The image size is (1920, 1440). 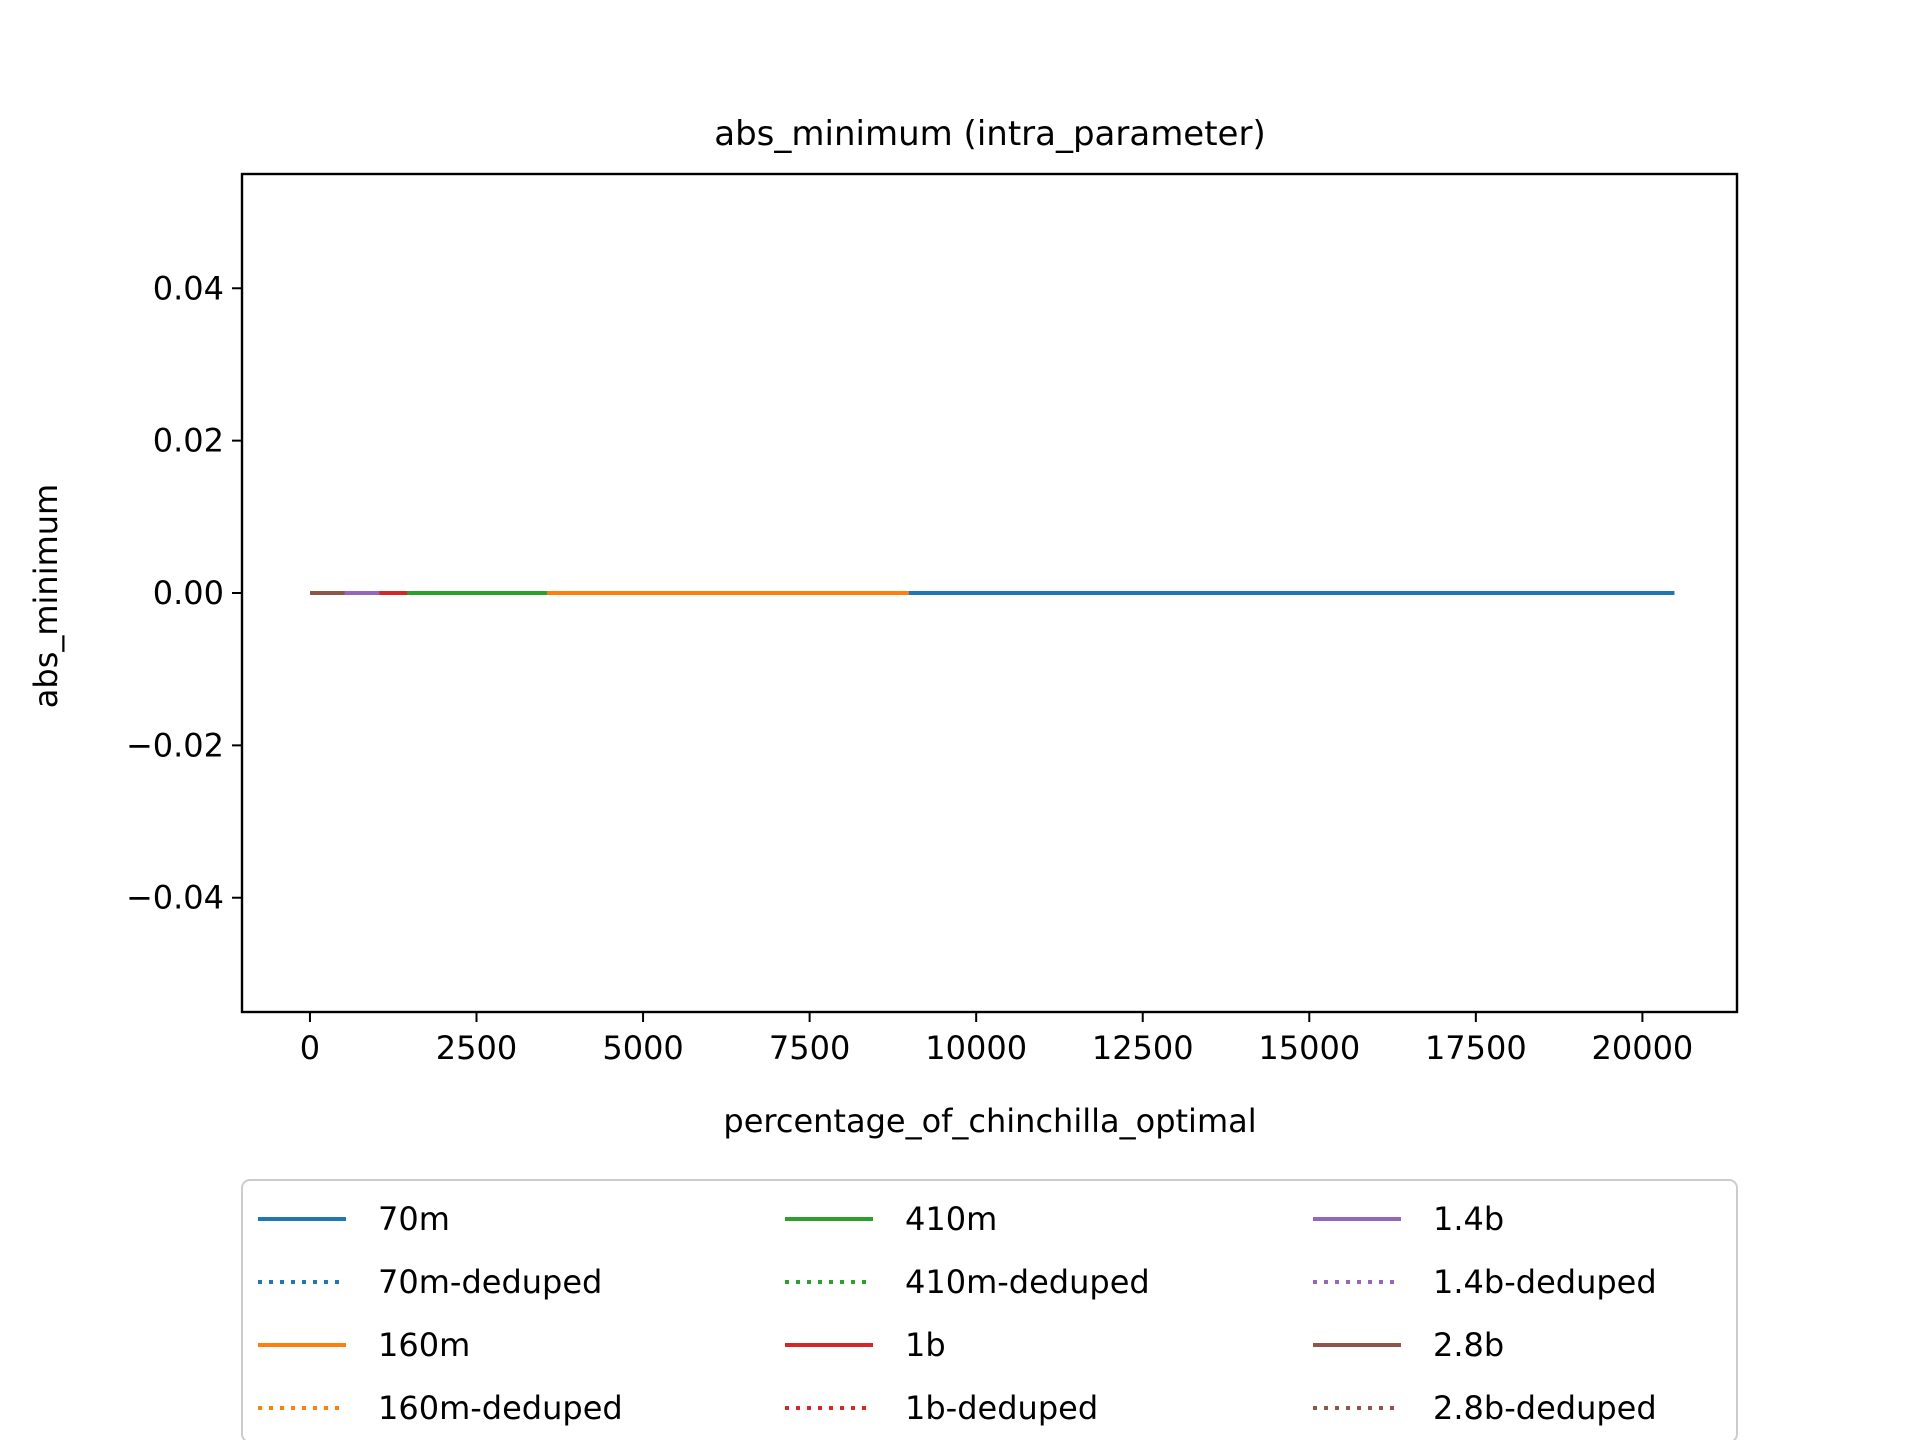 I want to click on chart-title: abs_minimum (intra_parameter), so click(x=989, y=134).